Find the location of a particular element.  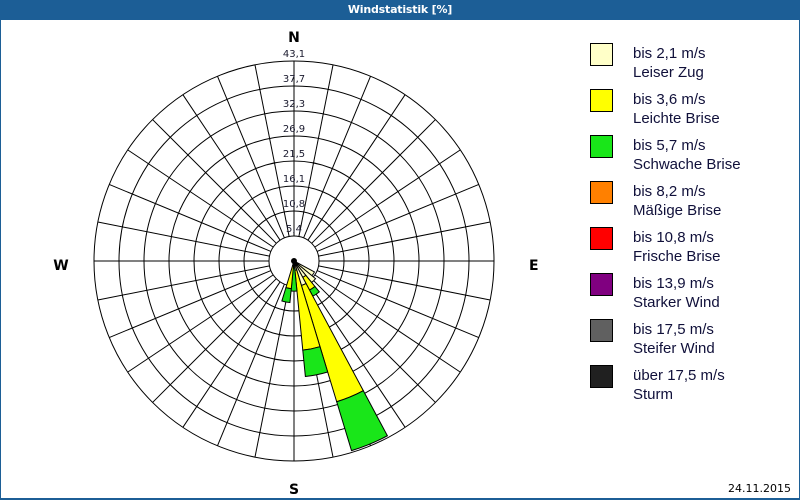

ring-label: 26,9 is located at coordinates (294, 129).